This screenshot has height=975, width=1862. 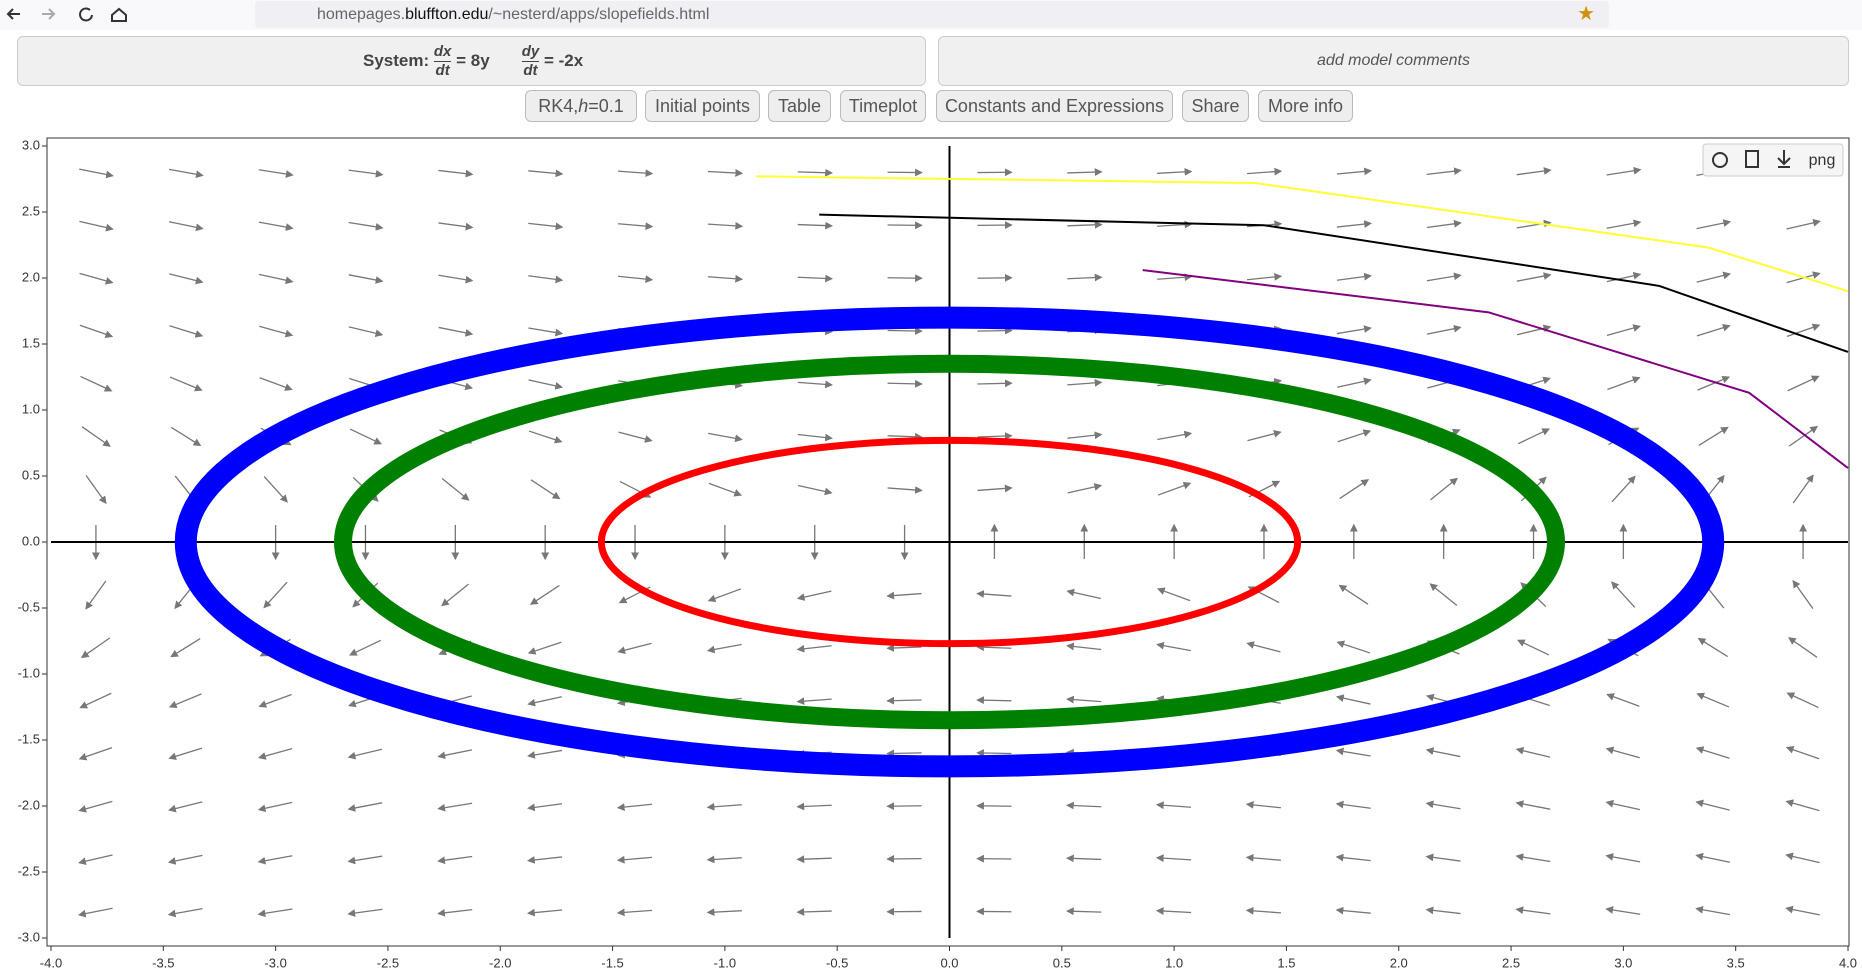 I want to click on toolbar-button: Initial points, so click(x=702, y=106).